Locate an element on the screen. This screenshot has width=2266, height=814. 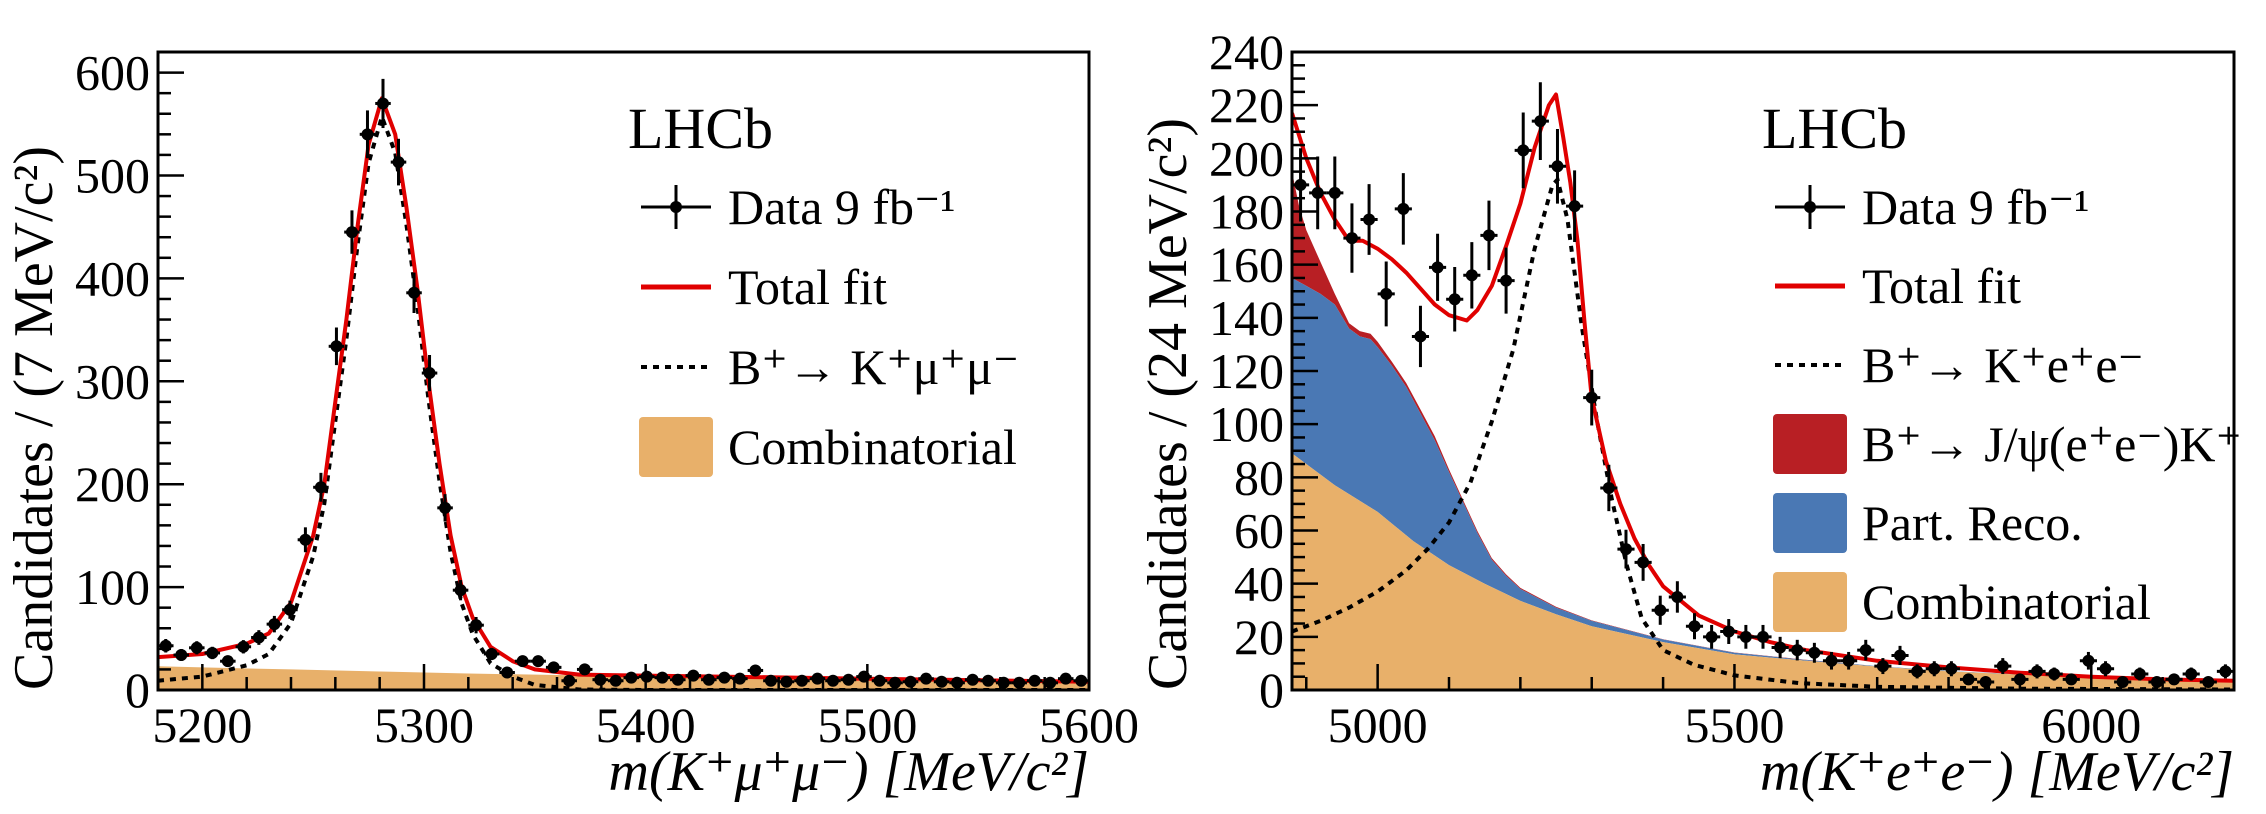
y-tick-label: 20 is located at coordinates (1259, 637).